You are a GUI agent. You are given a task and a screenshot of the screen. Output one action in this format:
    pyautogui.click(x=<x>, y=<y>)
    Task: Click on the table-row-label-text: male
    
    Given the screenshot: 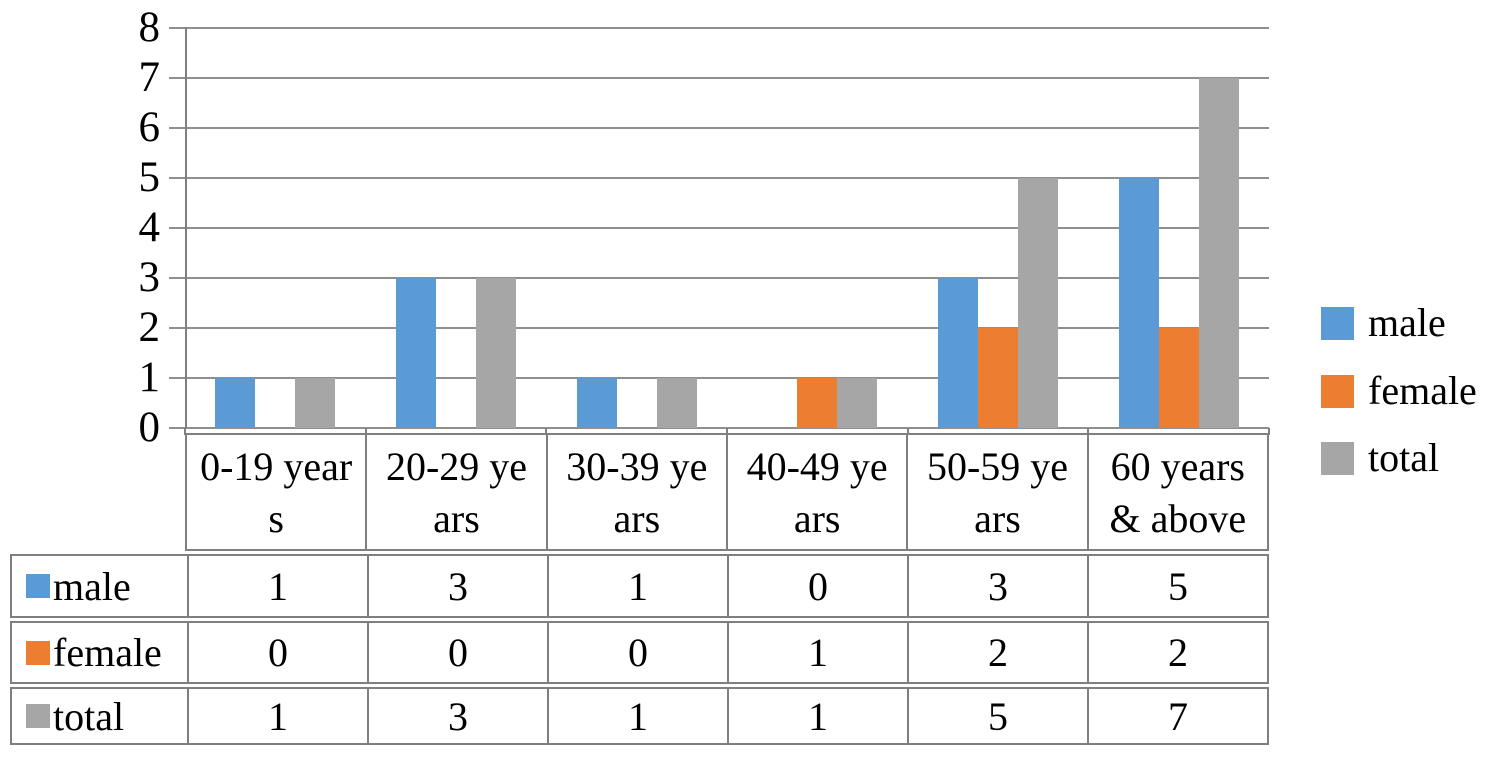 What is the action you would take?
    pyautogui.click(x=92, y=586)
    